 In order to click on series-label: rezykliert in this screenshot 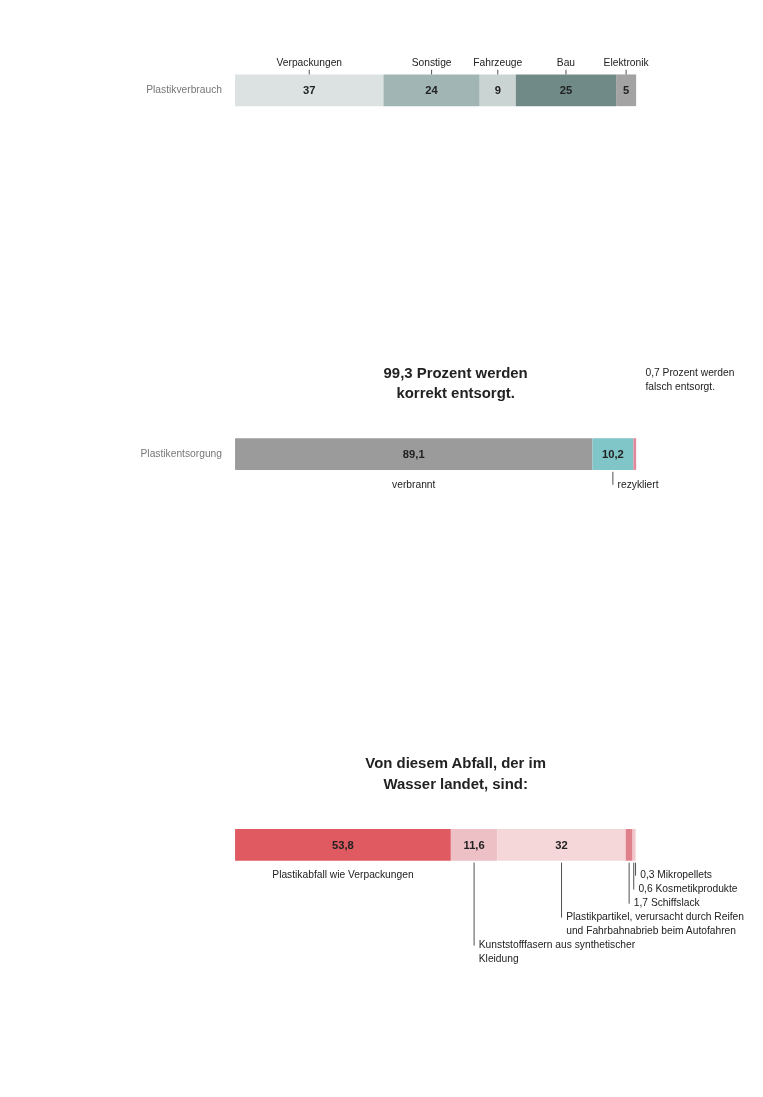, I will do `click(638, 484)`.